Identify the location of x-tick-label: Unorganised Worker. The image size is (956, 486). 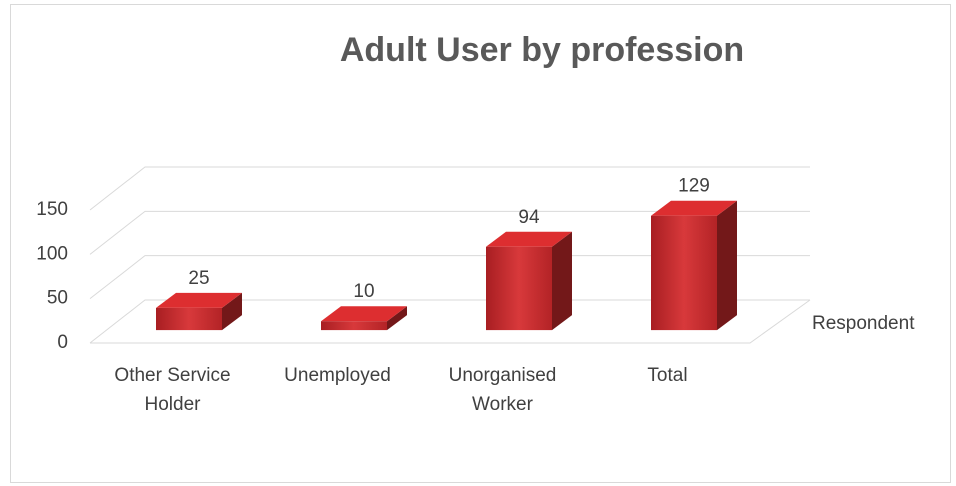
(502, 390).